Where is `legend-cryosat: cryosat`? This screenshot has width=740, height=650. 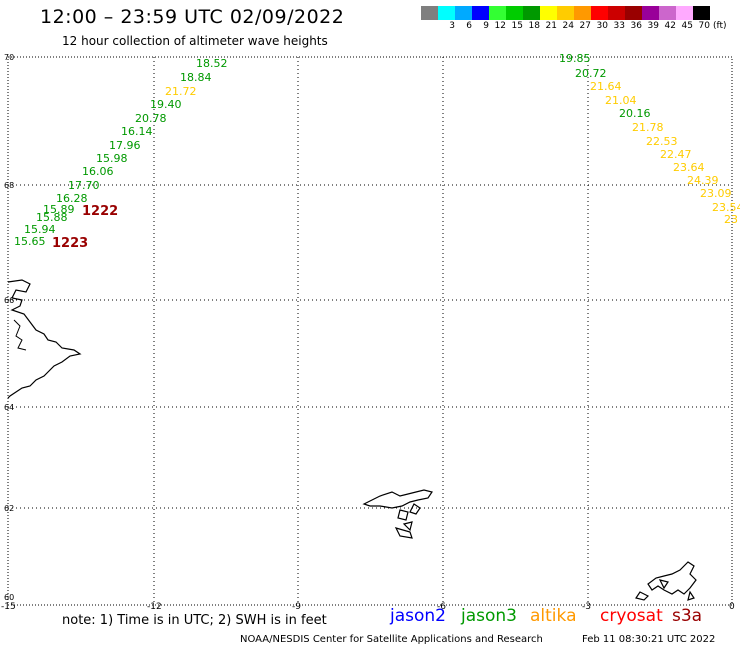
legend-cryosat: cryosat is located at coordinates (631, 616).